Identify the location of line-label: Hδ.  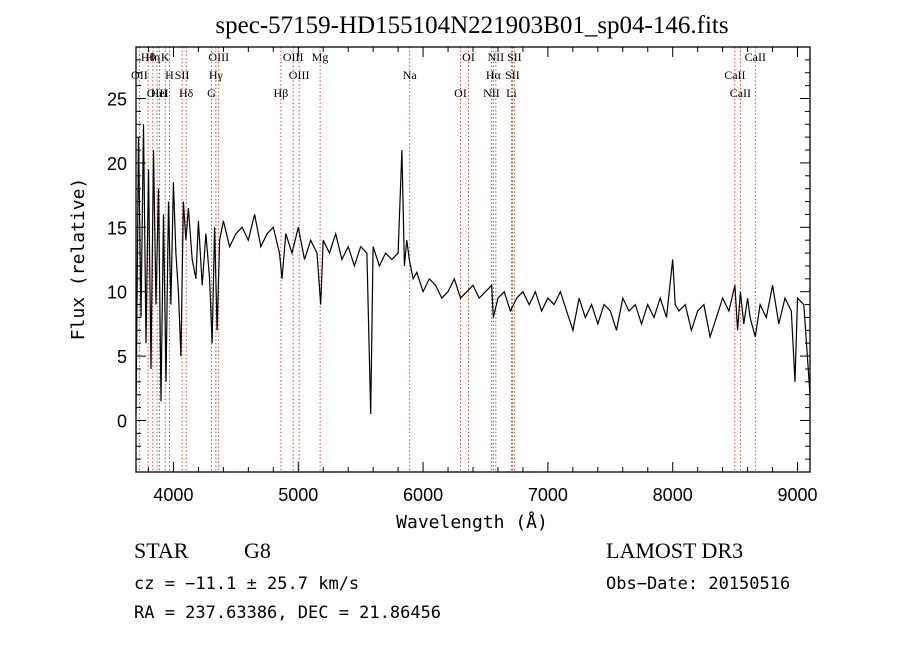
(186, 93).